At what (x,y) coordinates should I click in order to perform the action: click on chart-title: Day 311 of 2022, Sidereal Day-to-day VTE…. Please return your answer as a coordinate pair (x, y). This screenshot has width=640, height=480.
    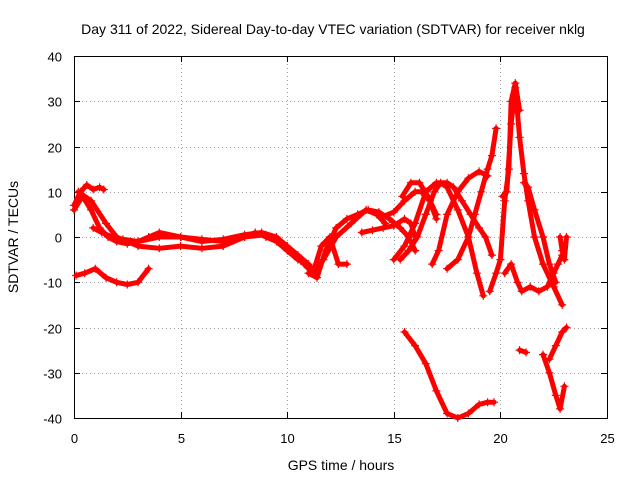
    Looking at the image, I should click on (333, 29).